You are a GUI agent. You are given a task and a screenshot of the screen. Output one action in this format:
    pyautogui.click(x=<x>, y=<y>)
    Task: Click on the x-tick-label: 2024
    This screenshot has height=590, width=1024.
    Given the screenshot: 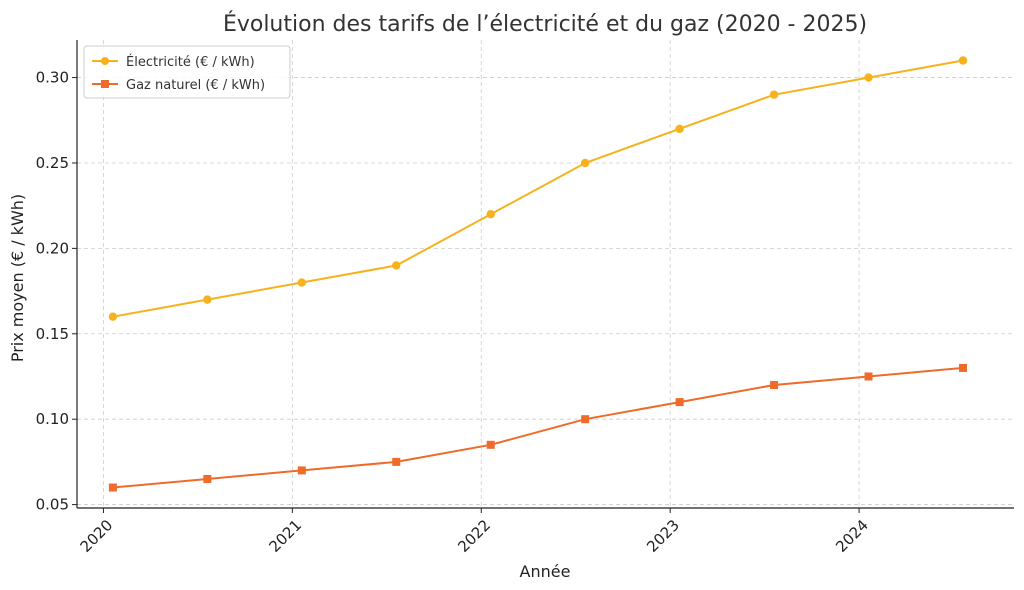 What is the action you would take?
    pyautogui.click(x=852, y=536)
    